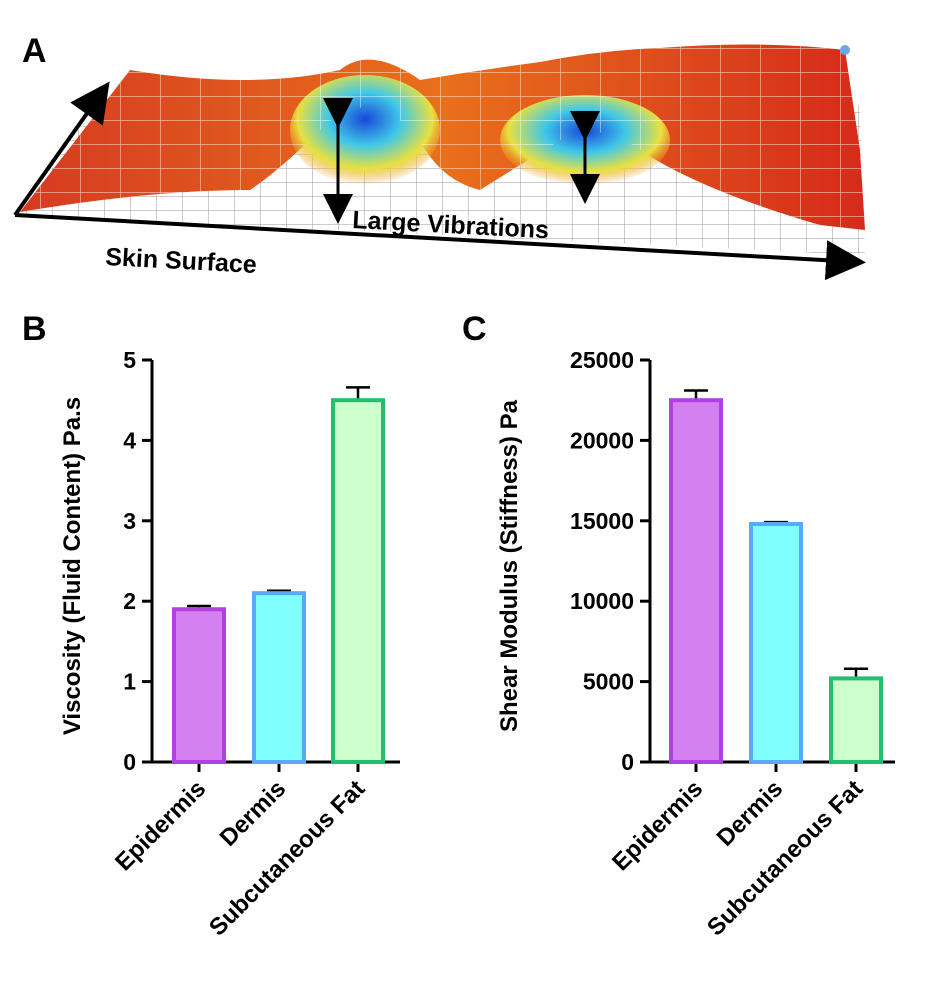  I want to click on panel-label: A, so click(34, 51).